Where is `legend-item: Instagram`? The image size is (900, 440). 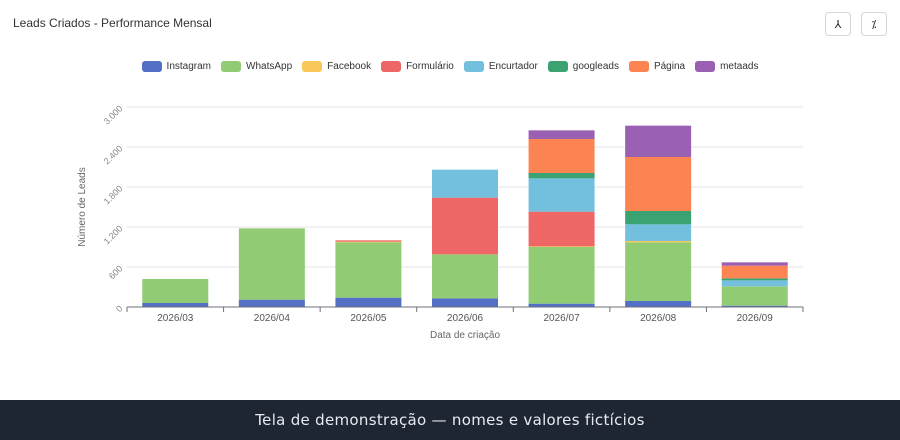 legend-item: Instagram is located at coordinates (176, 66).